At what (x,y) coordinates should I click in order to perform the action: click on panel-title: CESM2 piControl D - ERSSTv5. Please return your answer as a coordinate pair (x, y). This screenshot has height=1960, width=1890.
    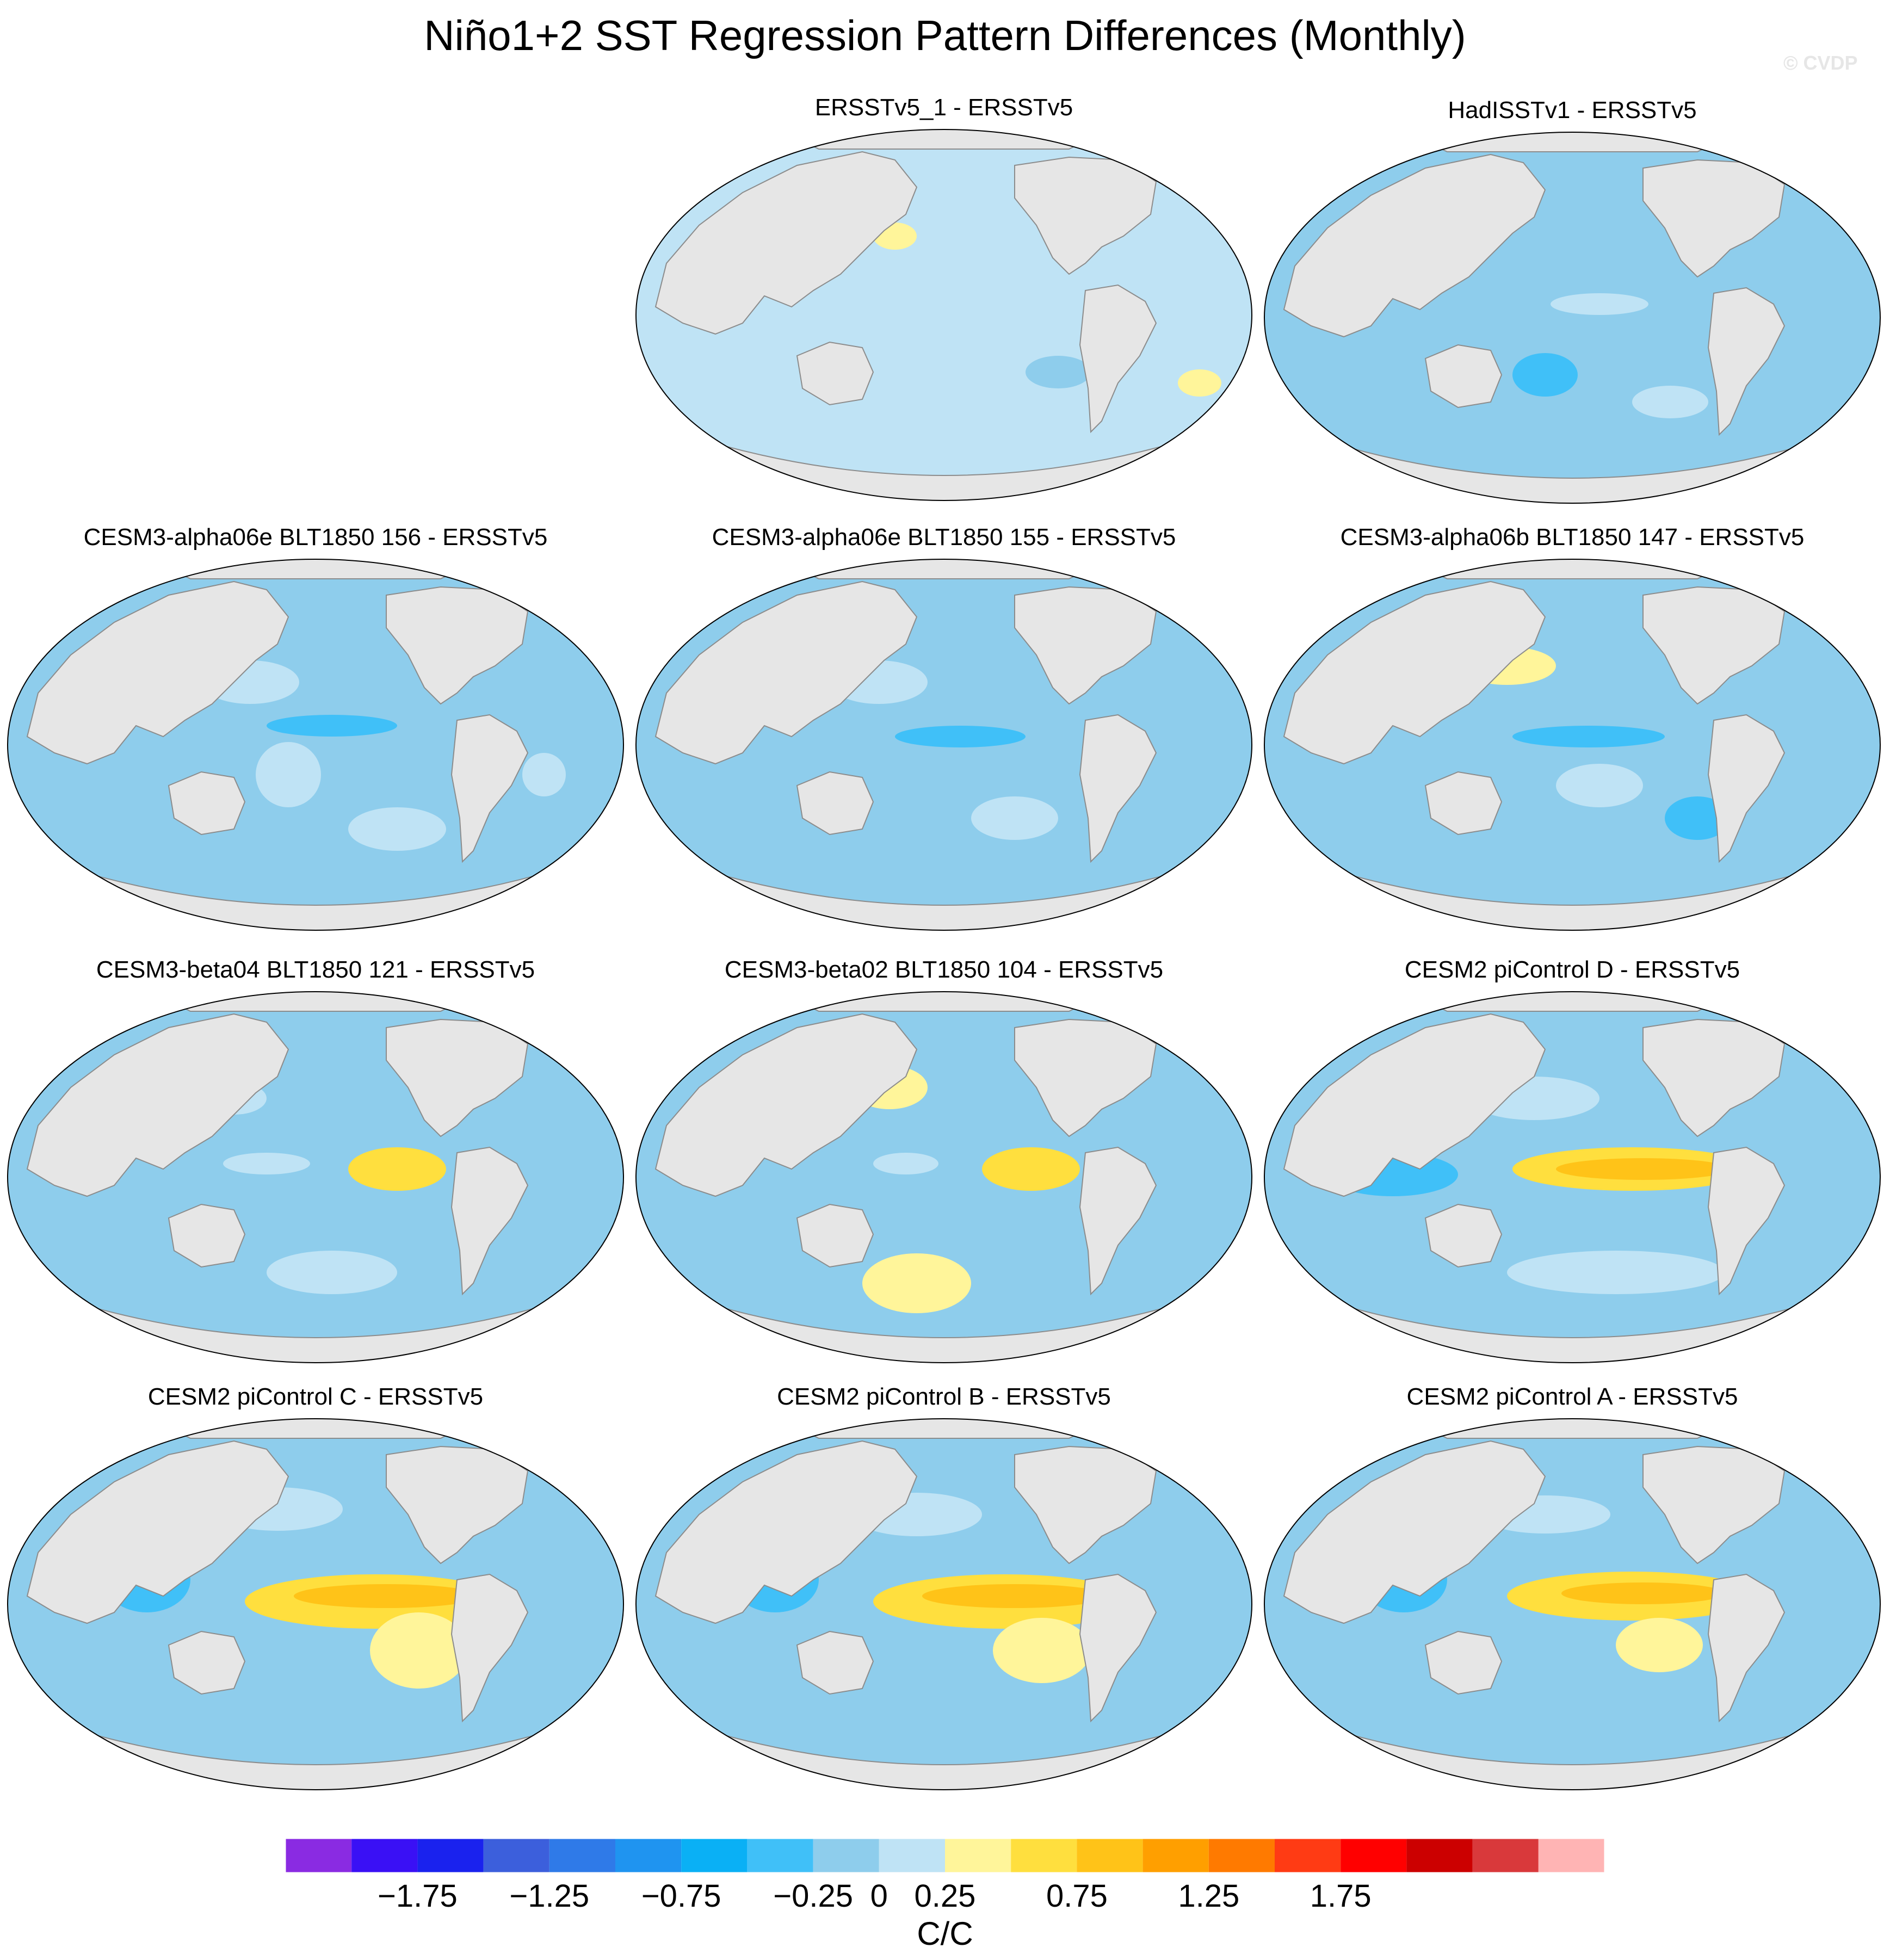
    Looking at the image, I should click on (1572, 969).